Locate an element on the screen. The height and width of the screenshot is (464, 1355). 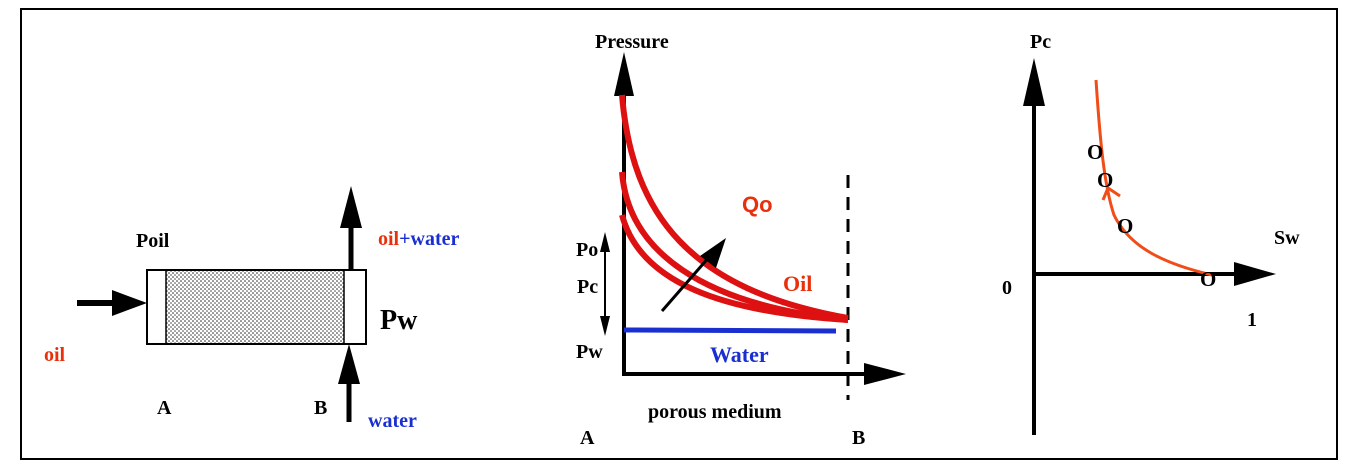
pc-marker-2: O is located at coordinates (1105, 180).